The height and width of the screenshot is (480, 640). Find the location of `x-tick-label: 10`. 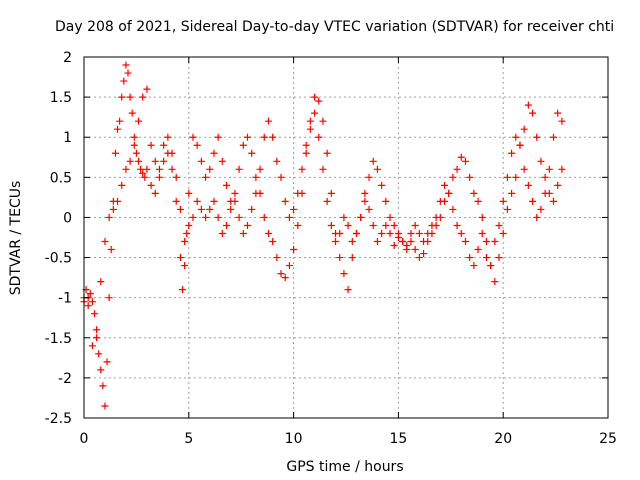

x-tick-label: 10 is located at coordinates (294, 439).